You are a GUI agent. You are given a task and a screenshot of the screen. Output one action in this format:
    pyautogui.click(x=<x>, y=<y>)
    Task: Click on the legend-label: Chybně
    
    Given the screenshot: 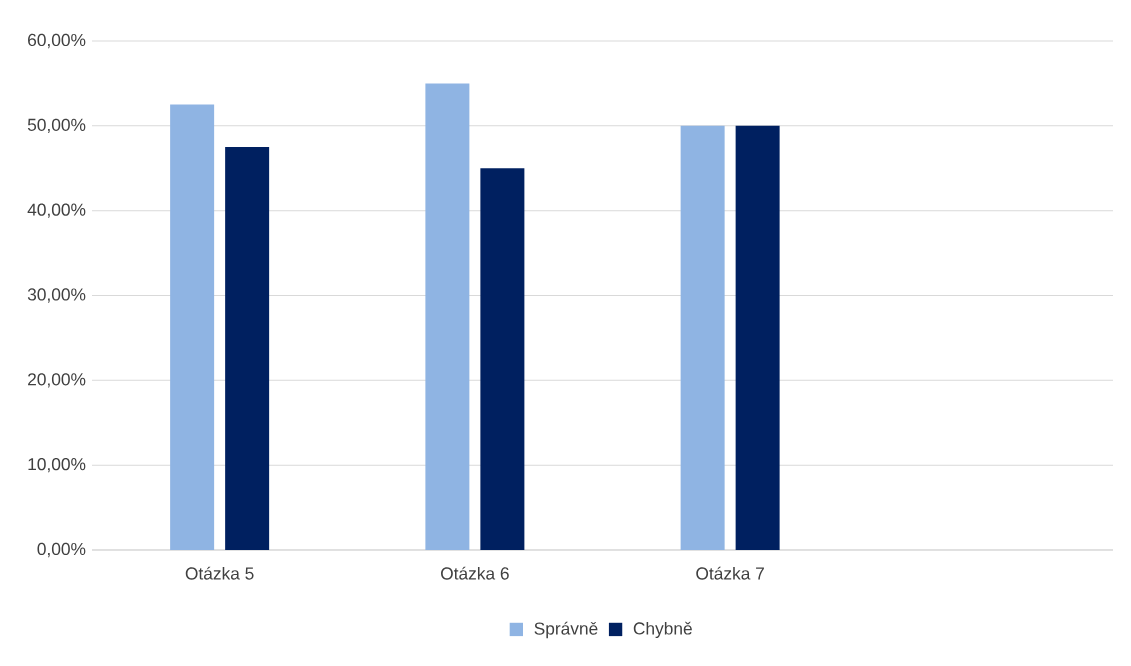 What is the action you would take?
    pyautogui.click(x=662, y=630)
    